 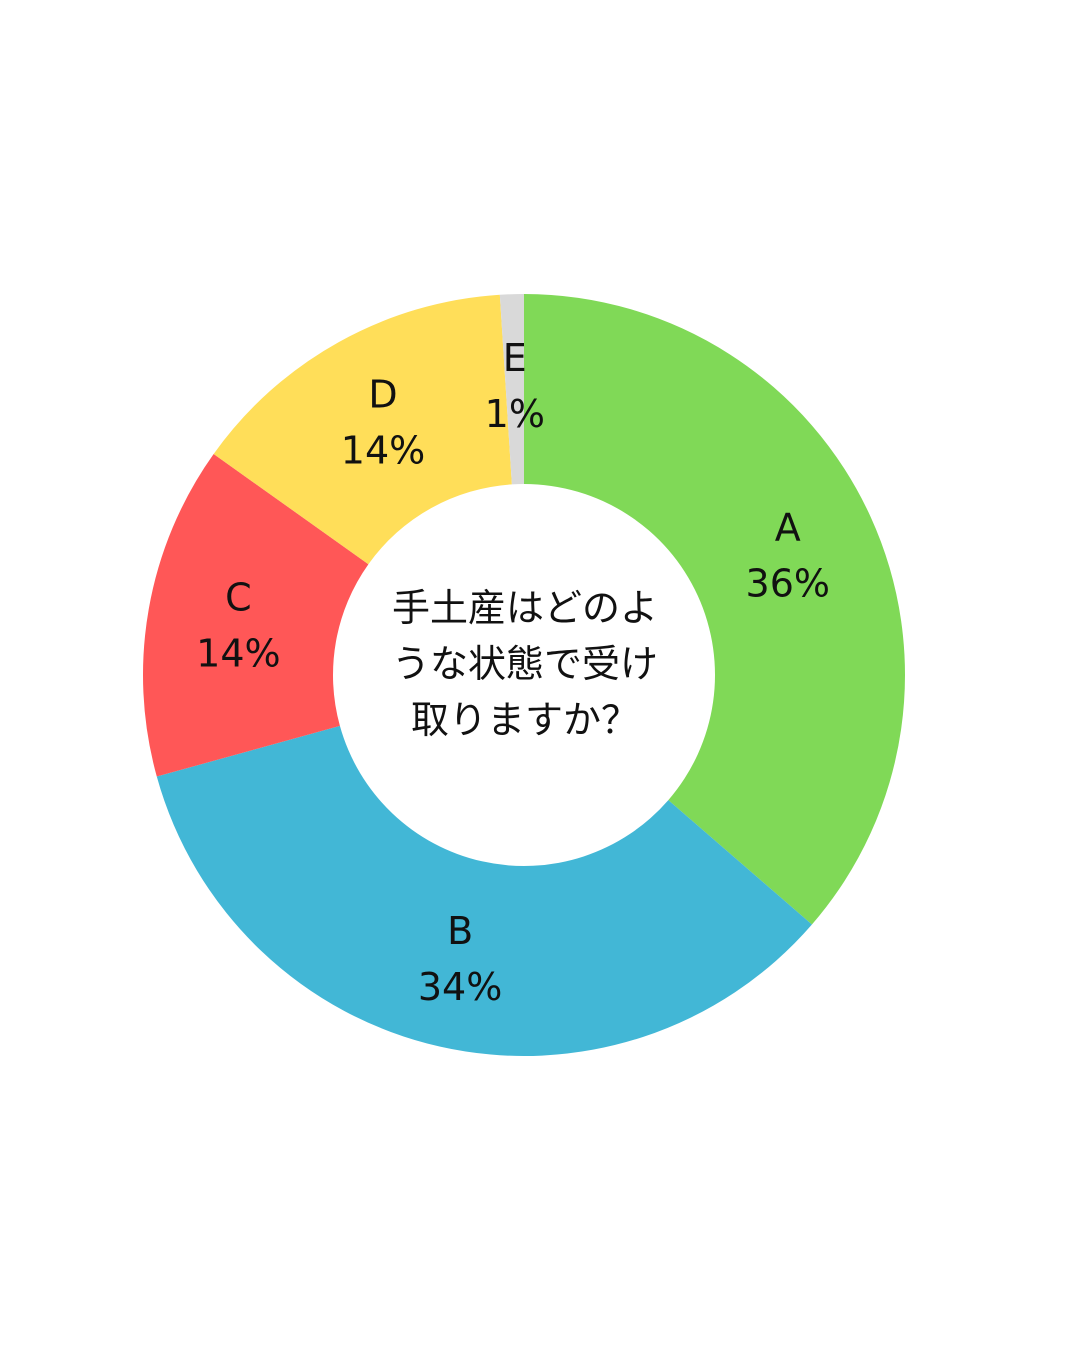 What do you see at coordinates (256, 615) in the screenshot?
I see `slice-c` at bounding box center [256, 615].